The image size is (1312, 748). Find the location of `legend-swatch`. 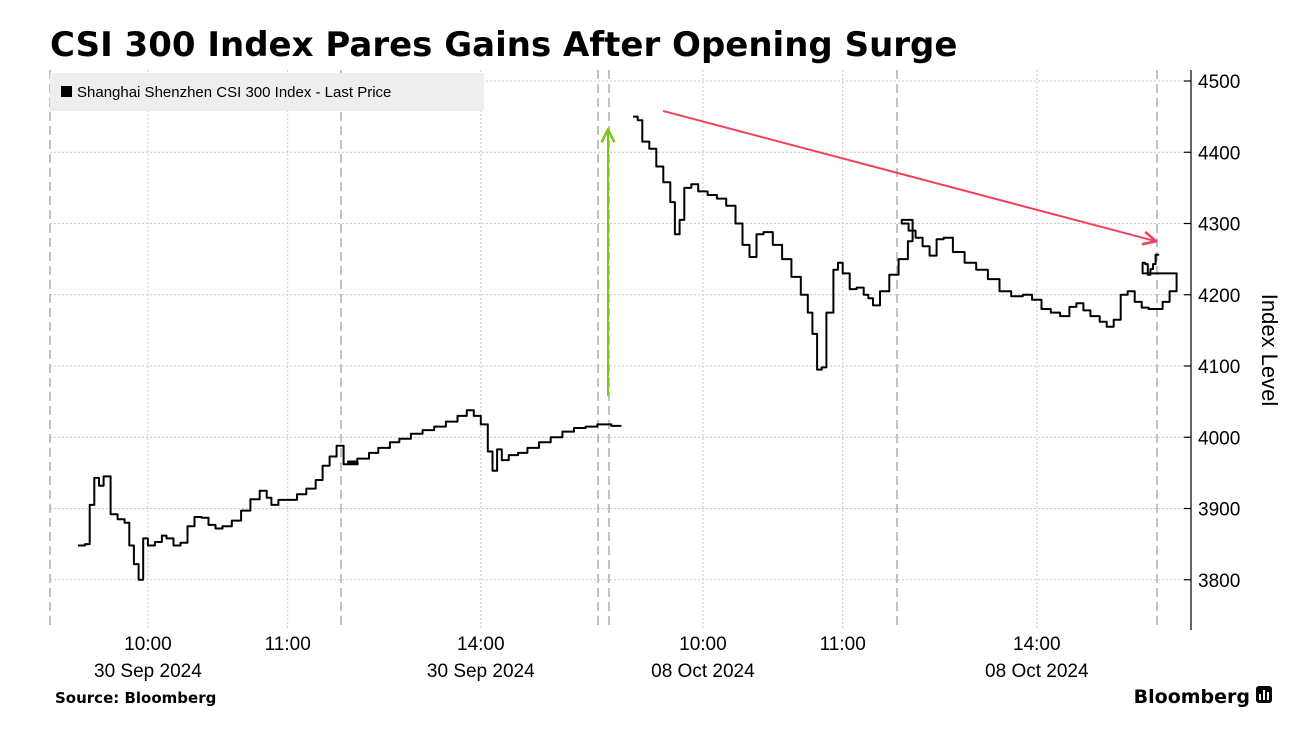

legend-swatch is located at coordinates (66, 91).